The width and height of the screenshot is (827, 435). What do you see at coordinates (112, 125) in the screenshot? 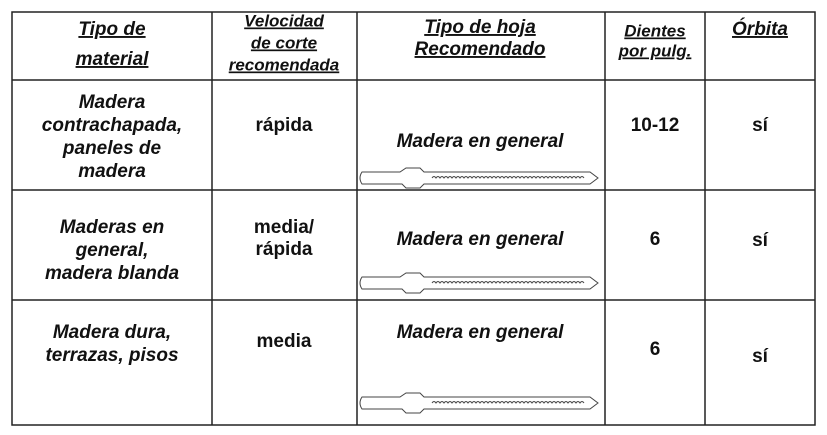
I see `material: contrachapada,` at bounding box center [112, 125].